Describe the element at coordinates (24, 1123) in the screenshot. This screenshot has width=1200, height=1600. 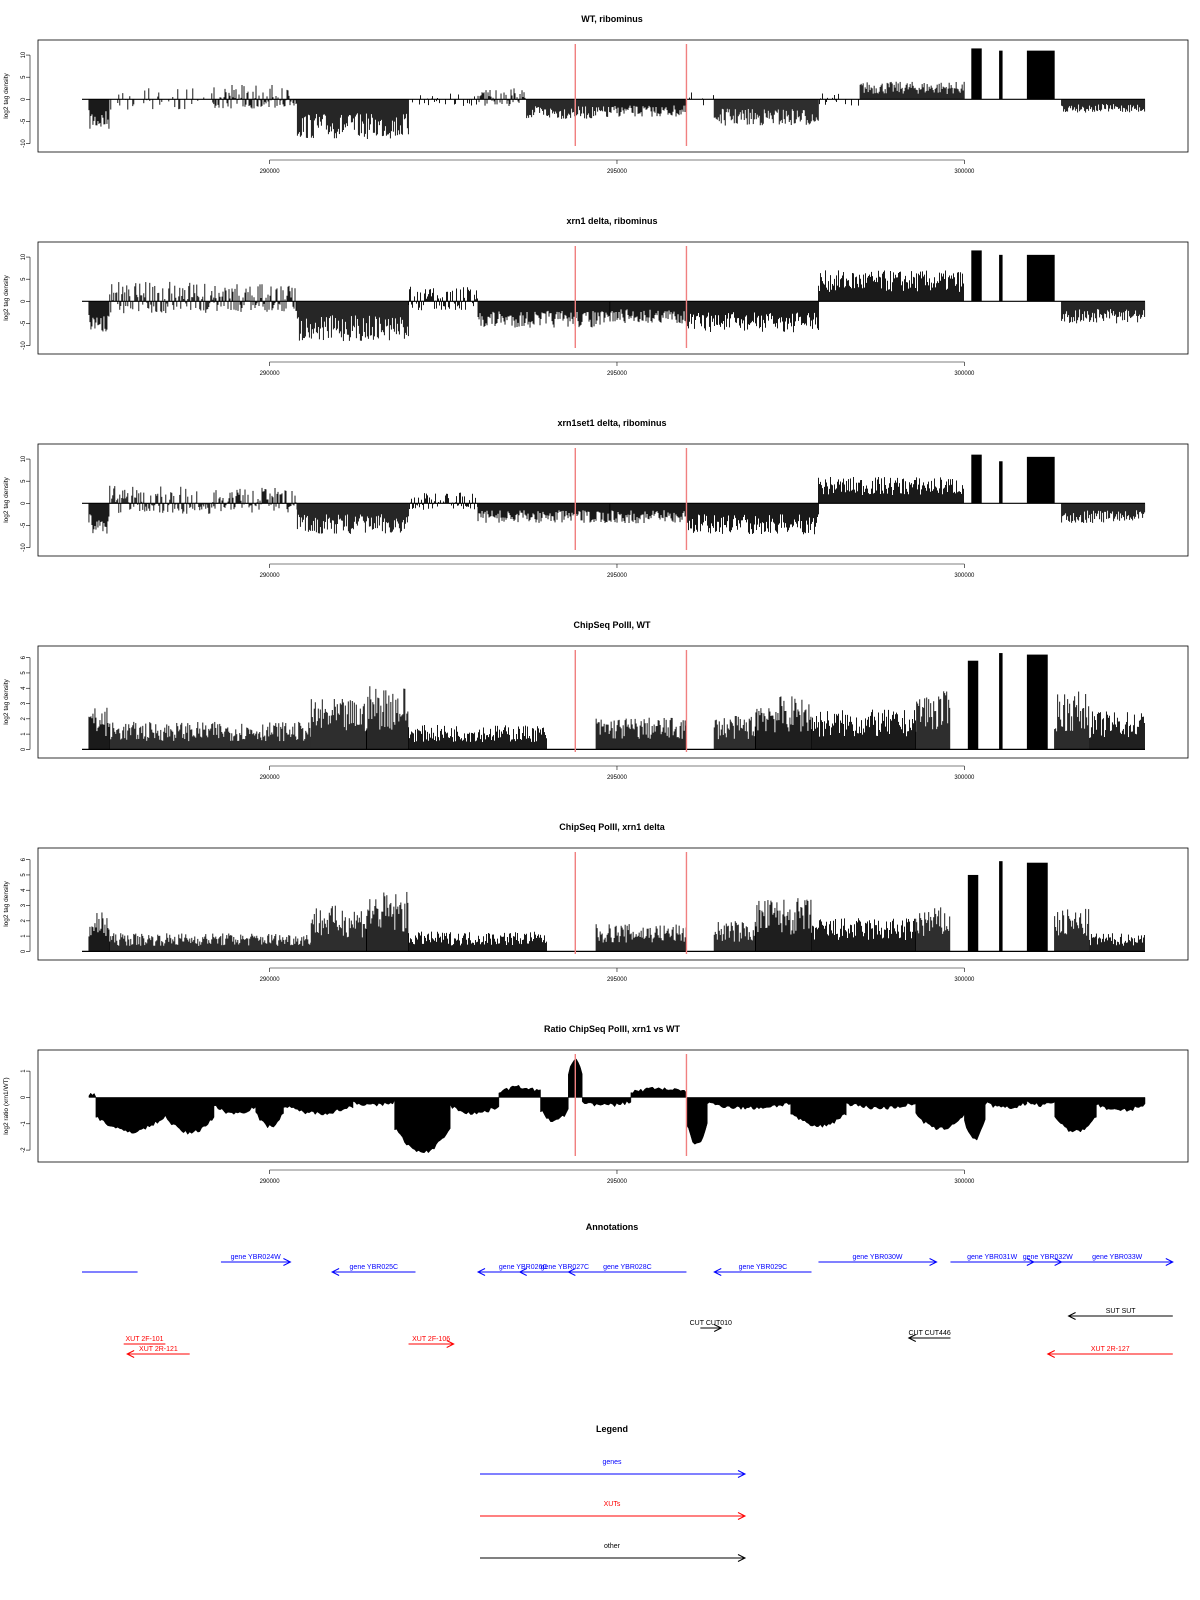
I see `y-tick-label: -1` at that location.